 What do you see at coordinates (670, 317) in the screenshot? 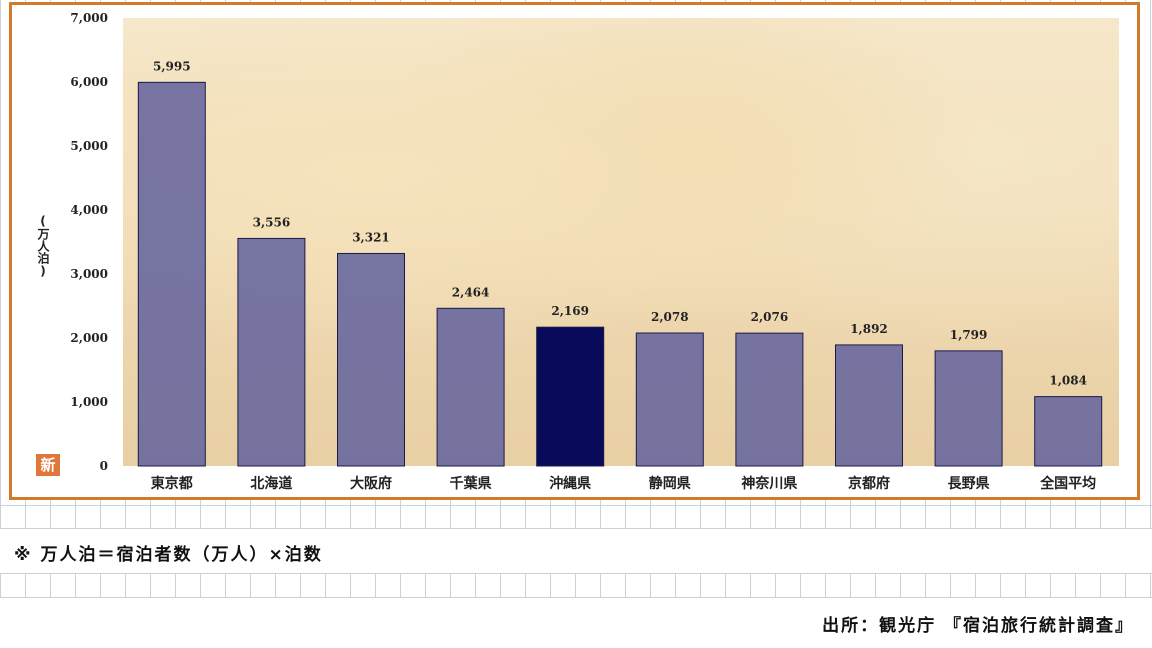
I see `data-label: 2,078` at bounding box center [670, 317].